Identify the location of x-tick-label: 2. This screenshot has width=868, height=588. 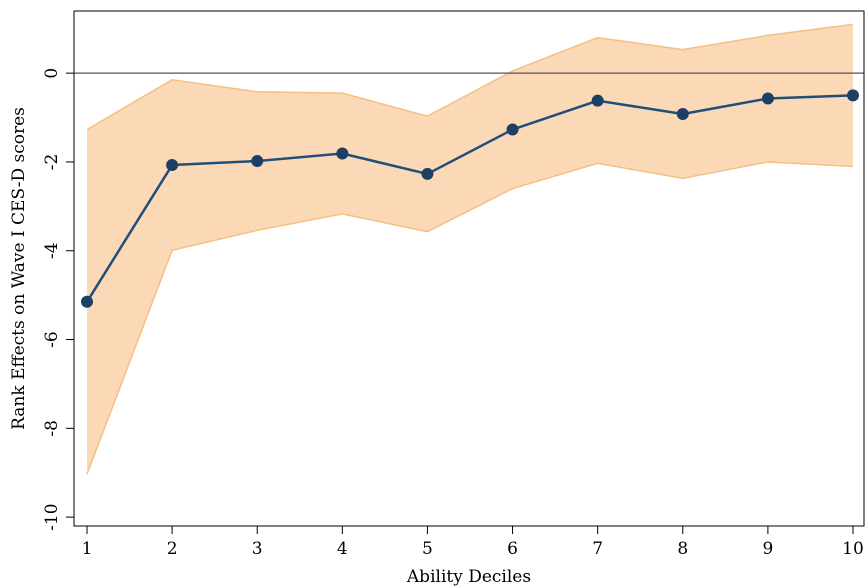
(172, 549).